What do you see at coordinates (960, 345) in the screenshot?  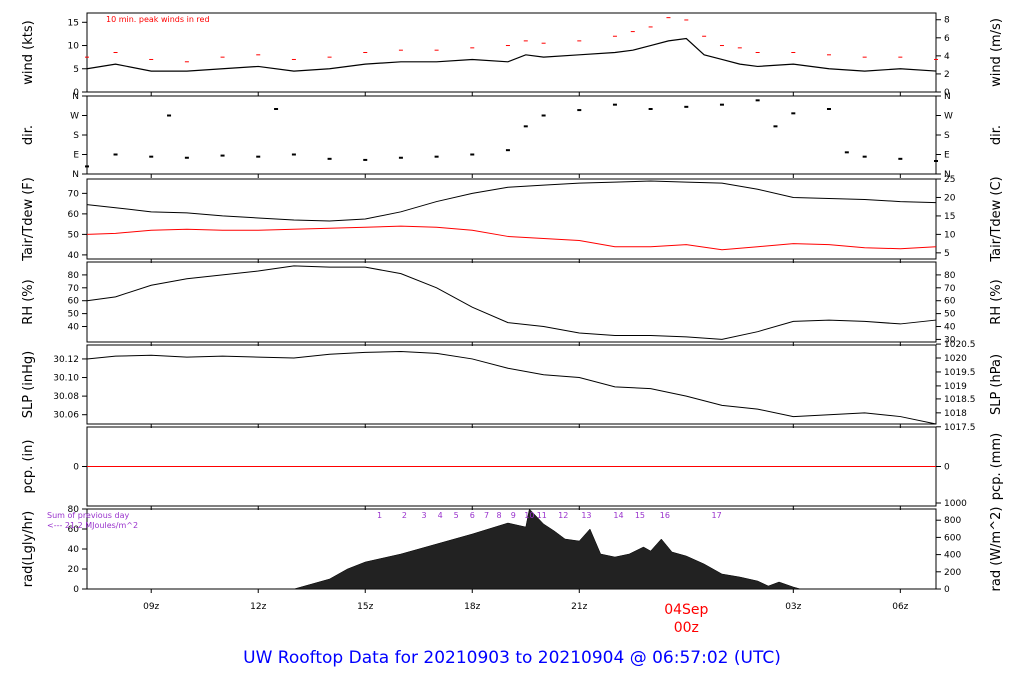 I see `slp-right-tick-label: 1020.5` at bounding box center [960, 345].